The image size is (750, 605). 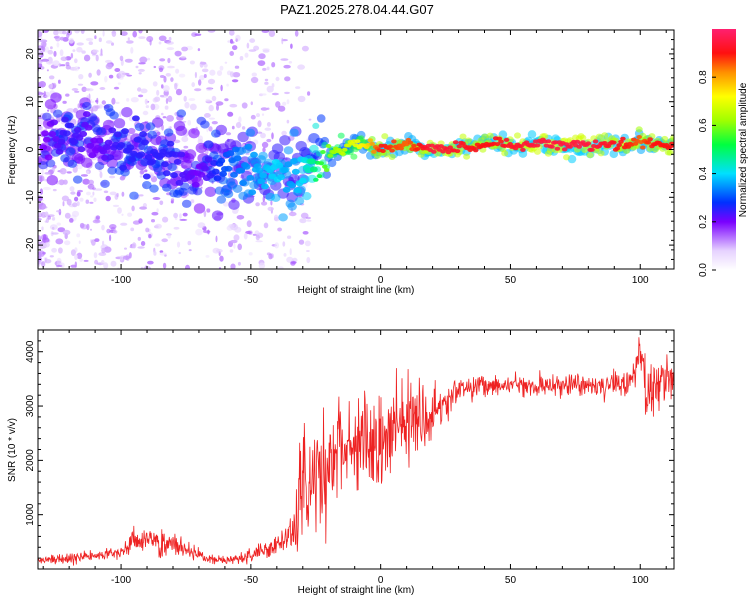 I want to click on snr-y-tick-label: 4000, so click(x=30, y=351).